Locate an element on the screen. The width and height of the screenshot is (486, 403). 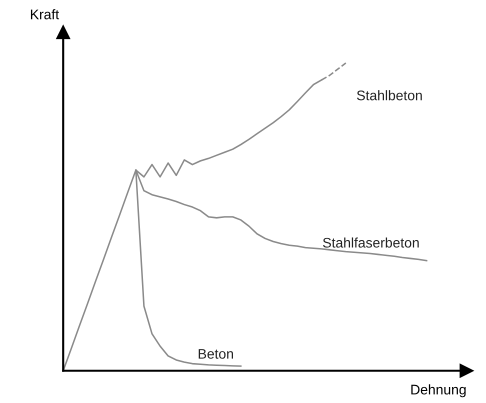
y-axis-title: Kraft is located at coordinates (45, 14).